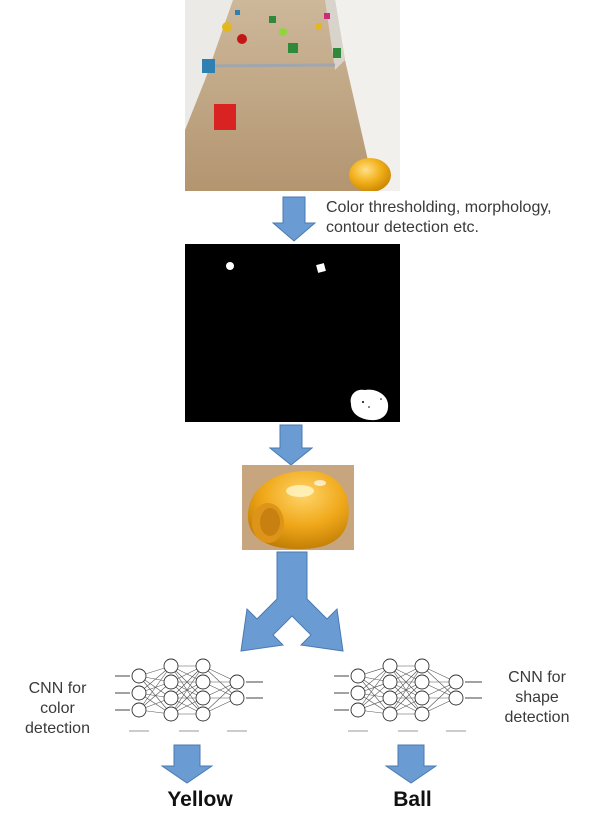 This screenshot has height=822, width=608. I want to click on cnn-color-line-3: detection, so click(57, 728).